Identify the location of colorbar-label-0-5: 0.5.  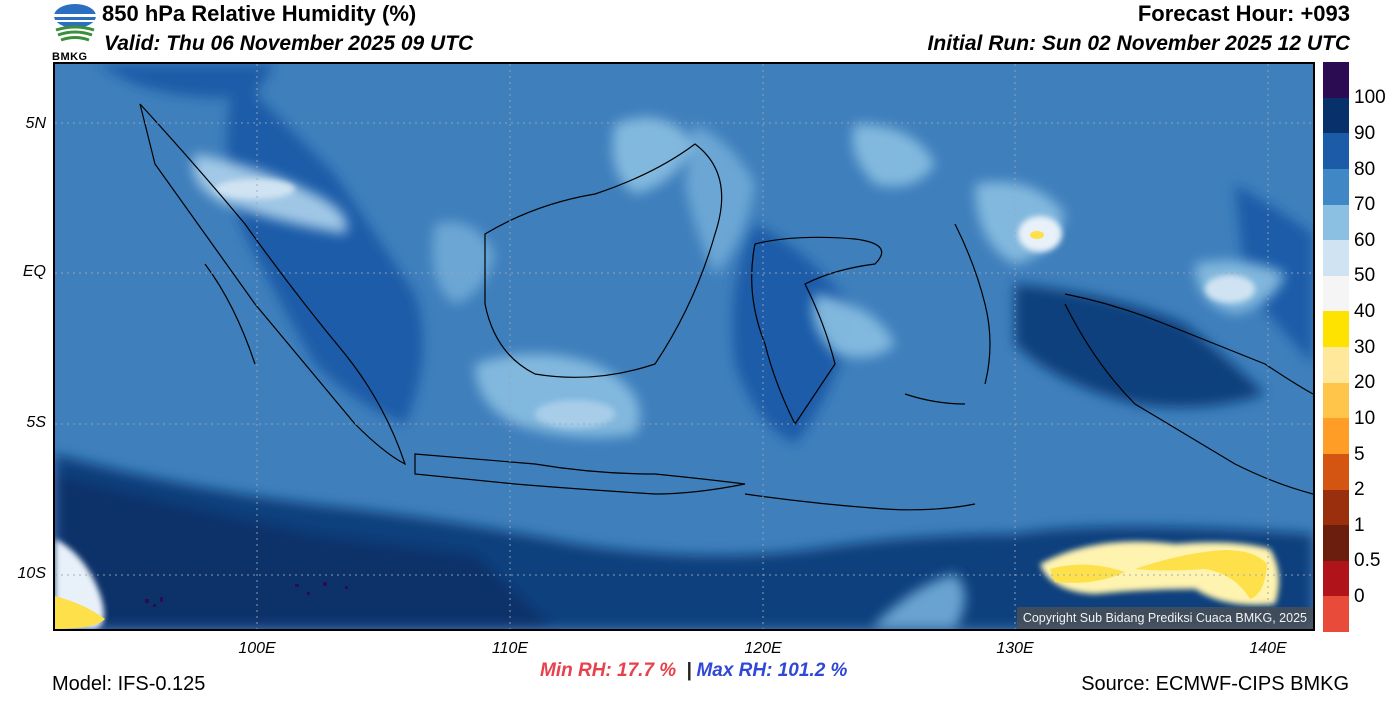
(1367, 560).